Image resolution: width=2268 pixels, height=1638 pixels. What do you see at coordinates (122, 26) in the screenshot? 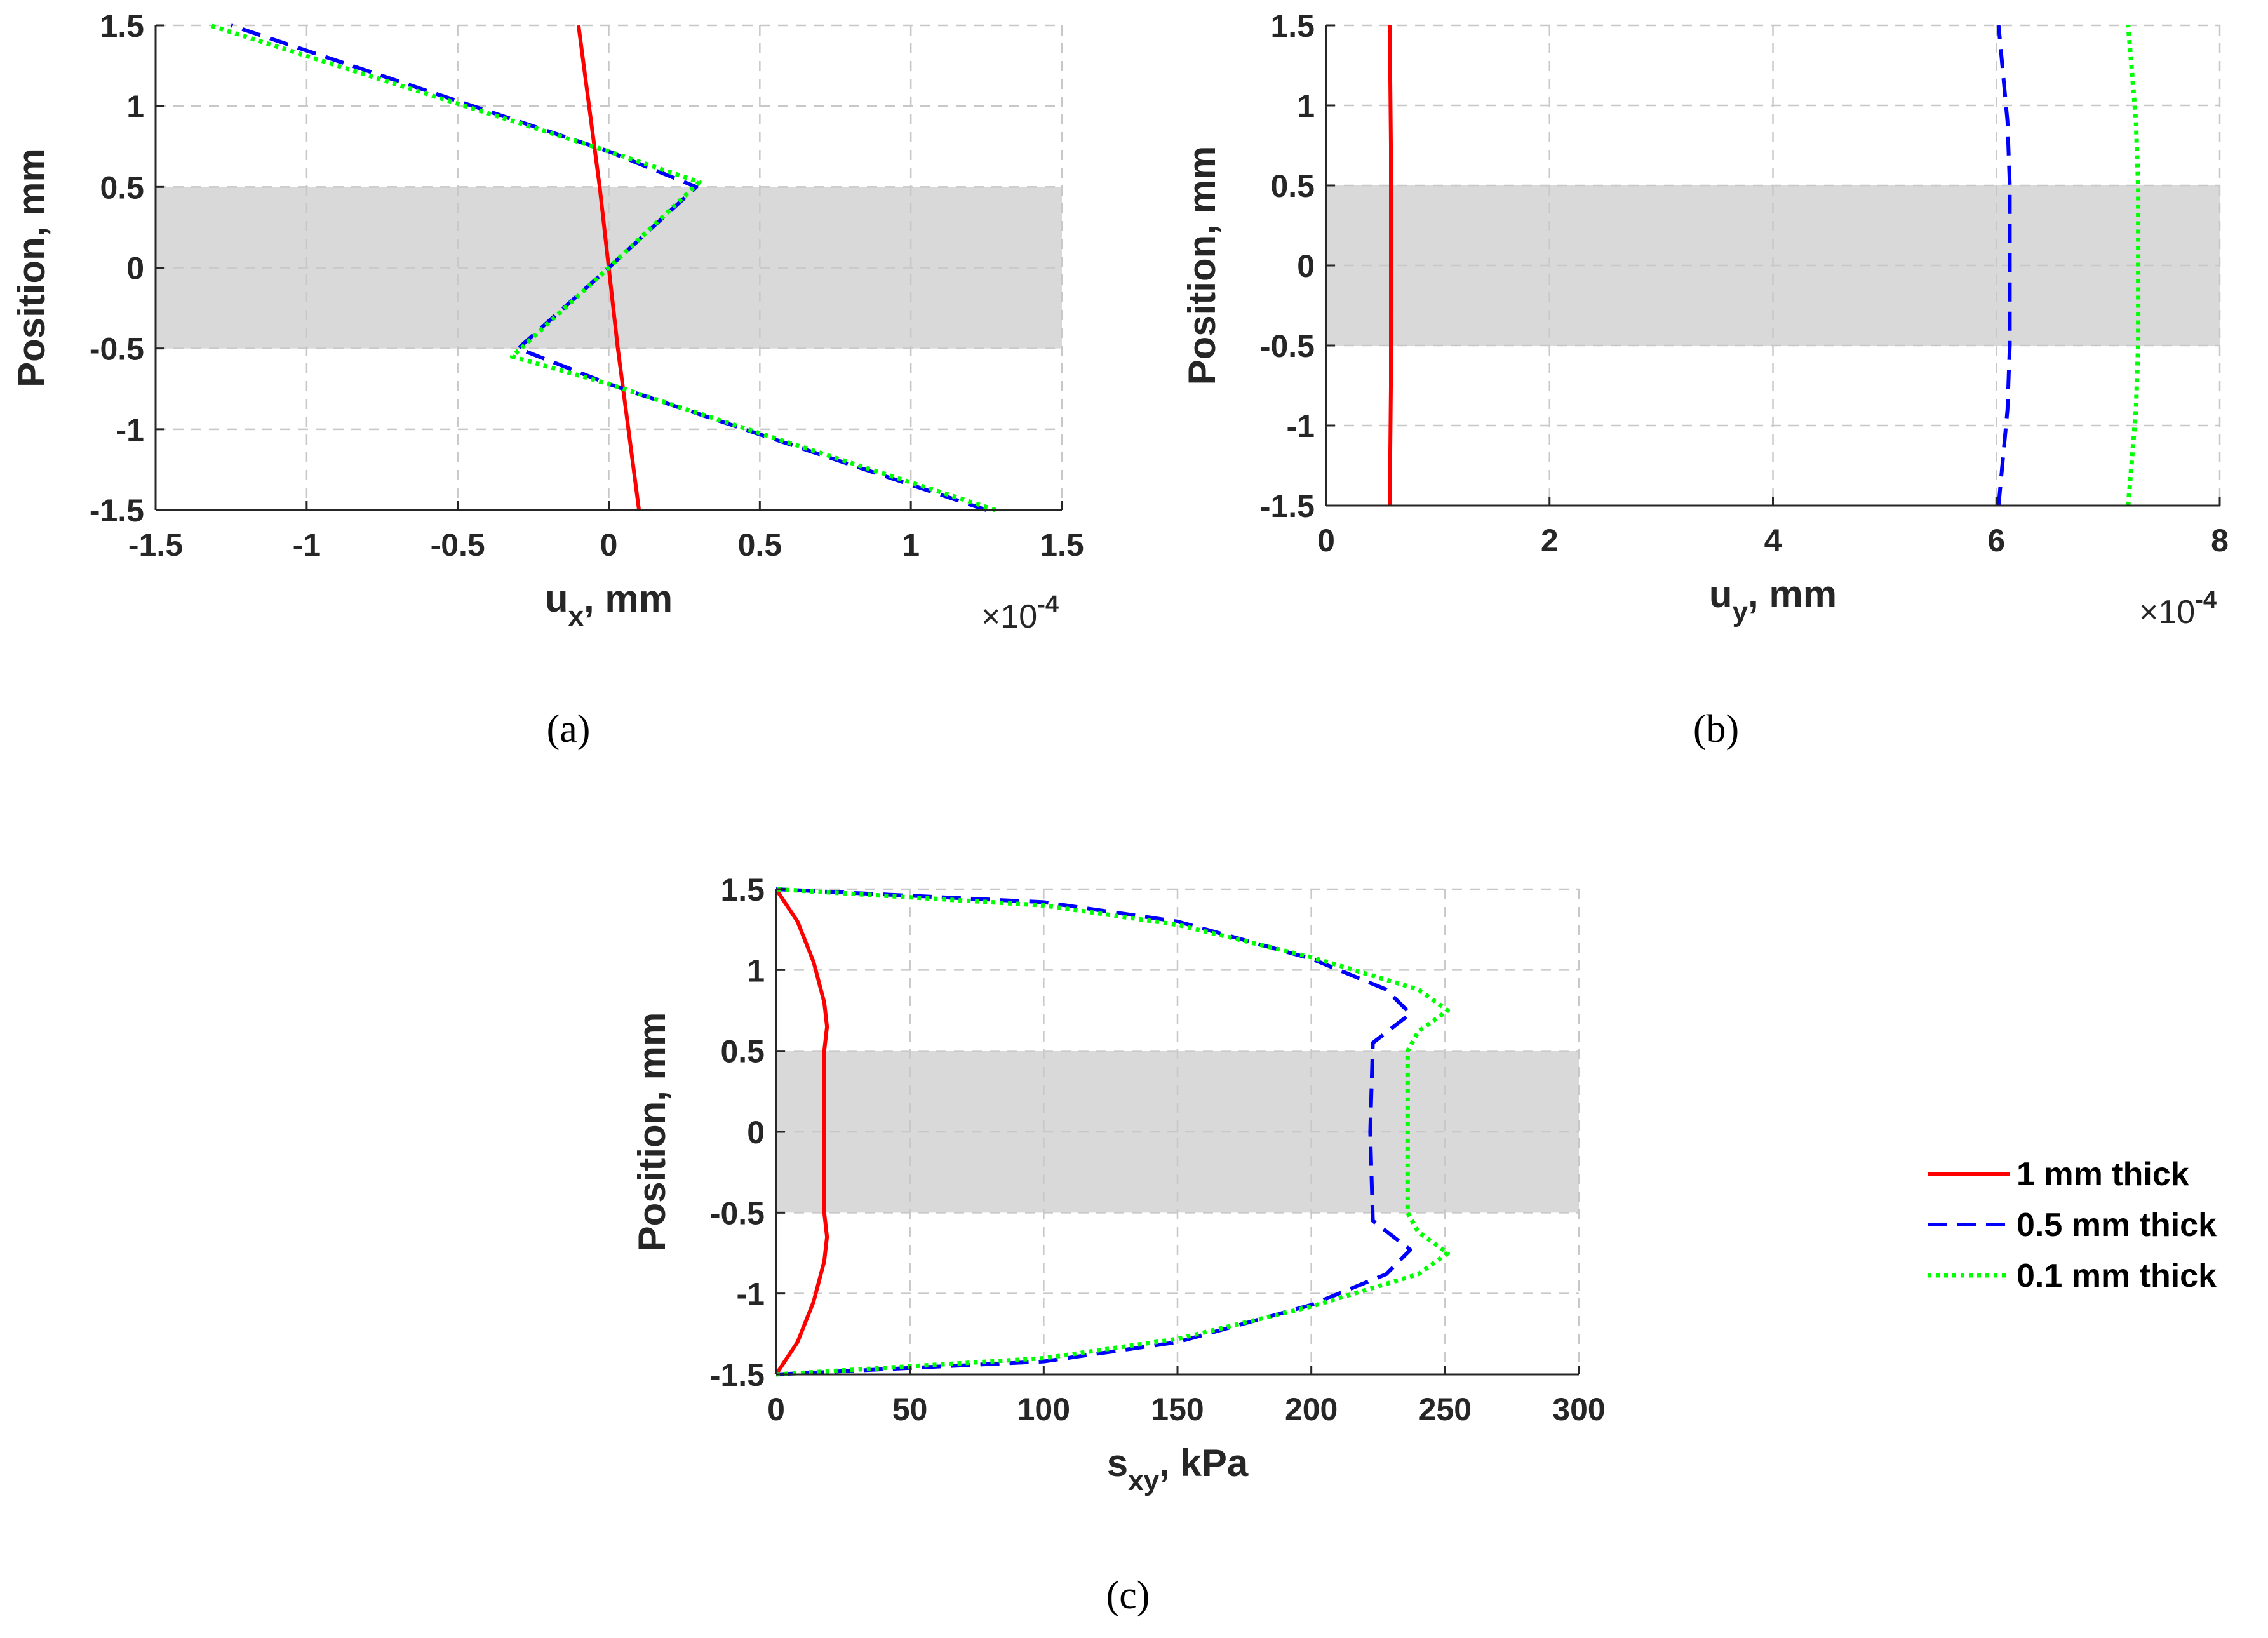
I see `panel-a-ytick-label: 1.5` at bounding box center [122, 26].